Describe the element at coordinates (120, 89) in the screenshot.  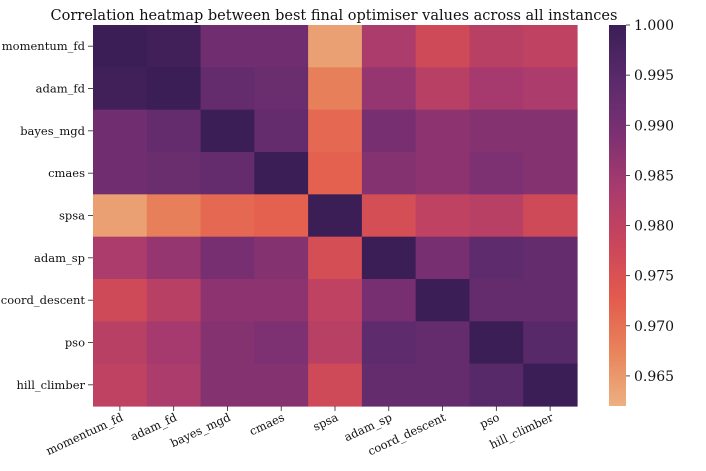
I see `heatmap-cell-adam_fd-momentum_fd` at that location.